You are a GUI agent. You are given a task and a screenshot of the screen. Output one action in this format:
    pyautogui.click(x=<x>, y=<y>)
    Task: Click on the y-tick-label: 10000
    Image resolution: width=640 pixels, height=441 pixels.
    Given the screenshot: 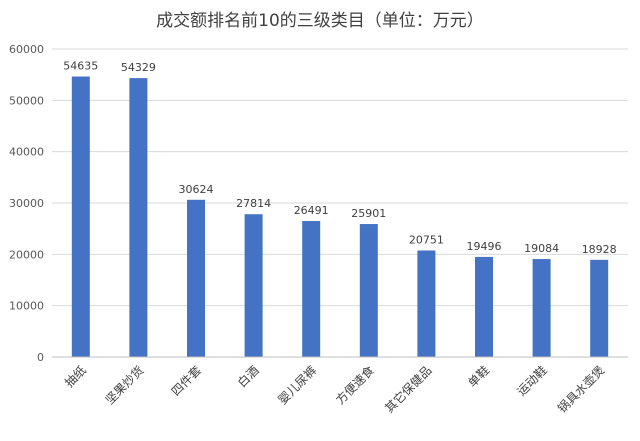 What is the action you would take?
    pyautogui.click(x=26, y=306)
    